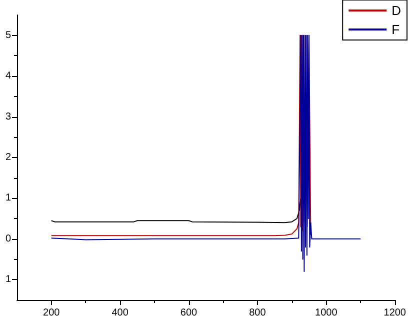 The width and height of the screenshot is (409, 330). I want to click on x-tick-label: 600, so click(189, 313).